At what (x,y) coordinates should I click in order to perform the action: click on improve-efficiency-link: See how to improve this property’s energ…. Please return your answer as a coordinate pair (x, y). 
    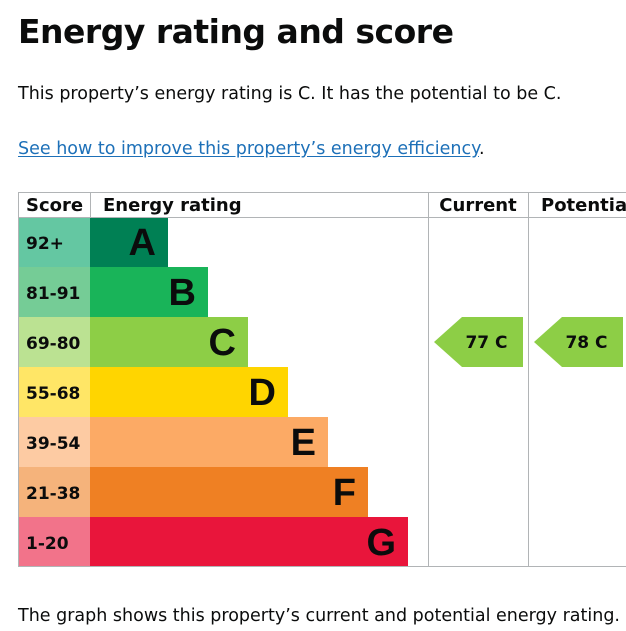
    Looking at the image, I should click on (248, 149).